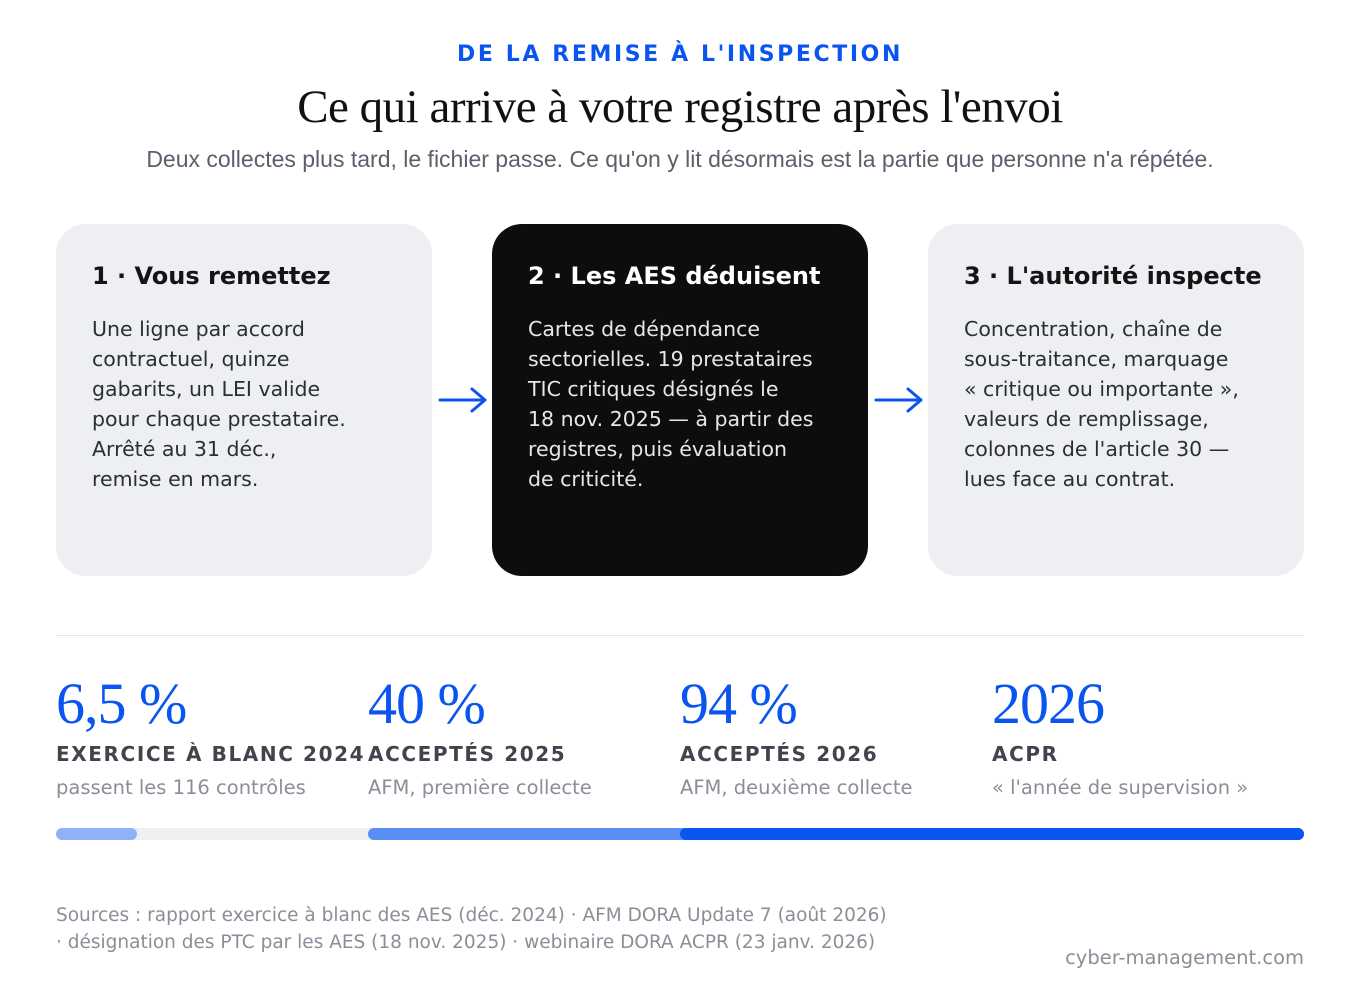 The image size is (1360, 992). What do you see at coordinates (796, 787) in the screenshot?
I see `stat-desc: AFM, deuxième collecte` at bounding box center [796, 787].